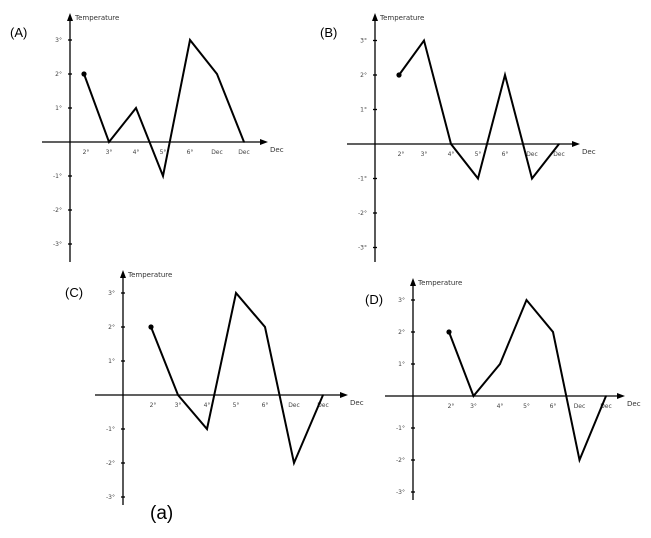 The width and height of the screenshot is (651, 538). What do you see at coordinates (328, 32) in the screenshot?
I see `panel-label: (B)` at bounding box center [328, 32].